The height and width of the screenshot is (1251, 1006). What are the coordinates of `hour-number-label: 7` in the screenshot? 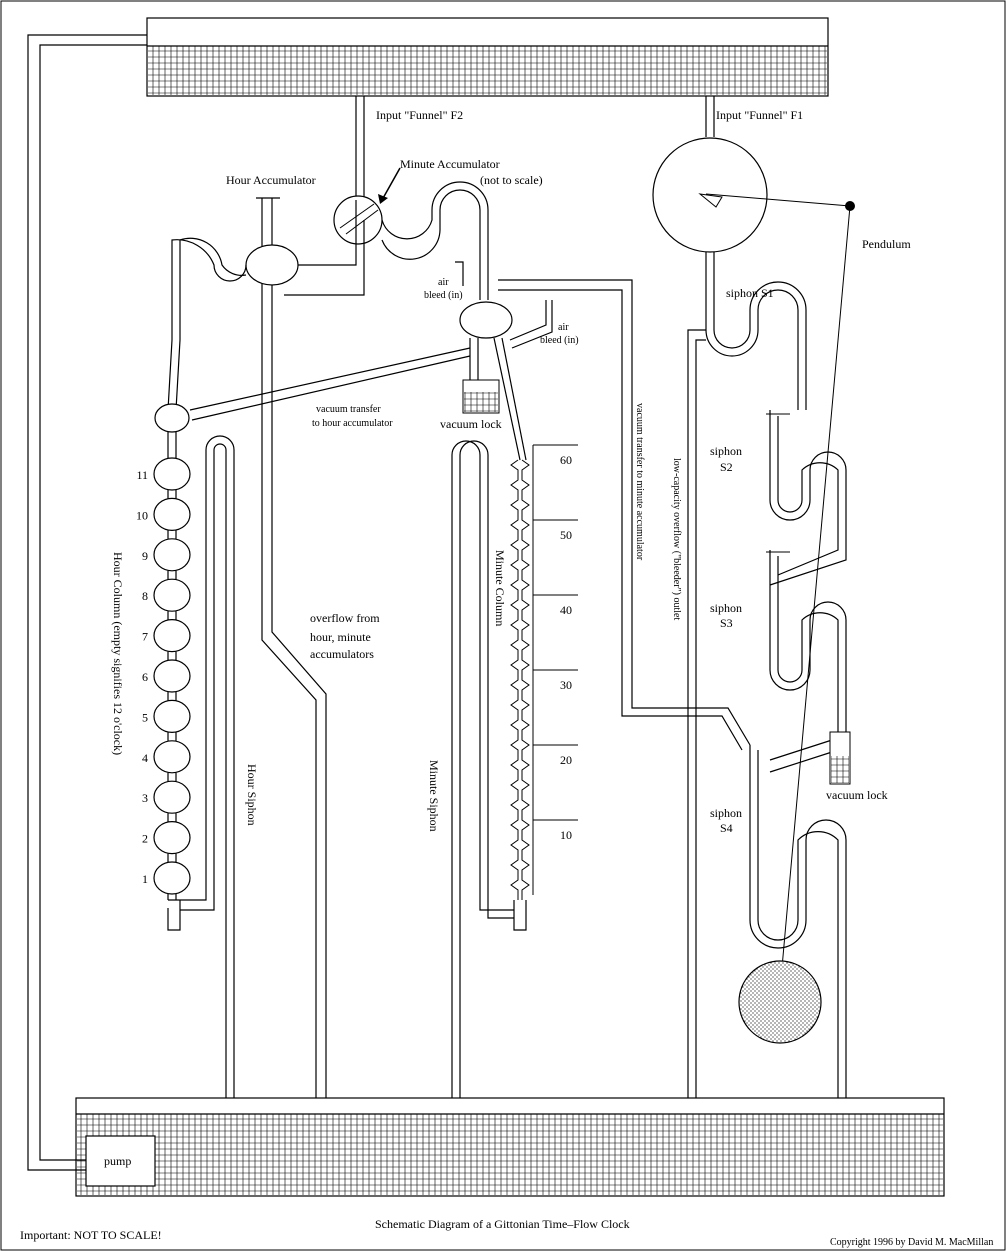 It's located at (145, 637).